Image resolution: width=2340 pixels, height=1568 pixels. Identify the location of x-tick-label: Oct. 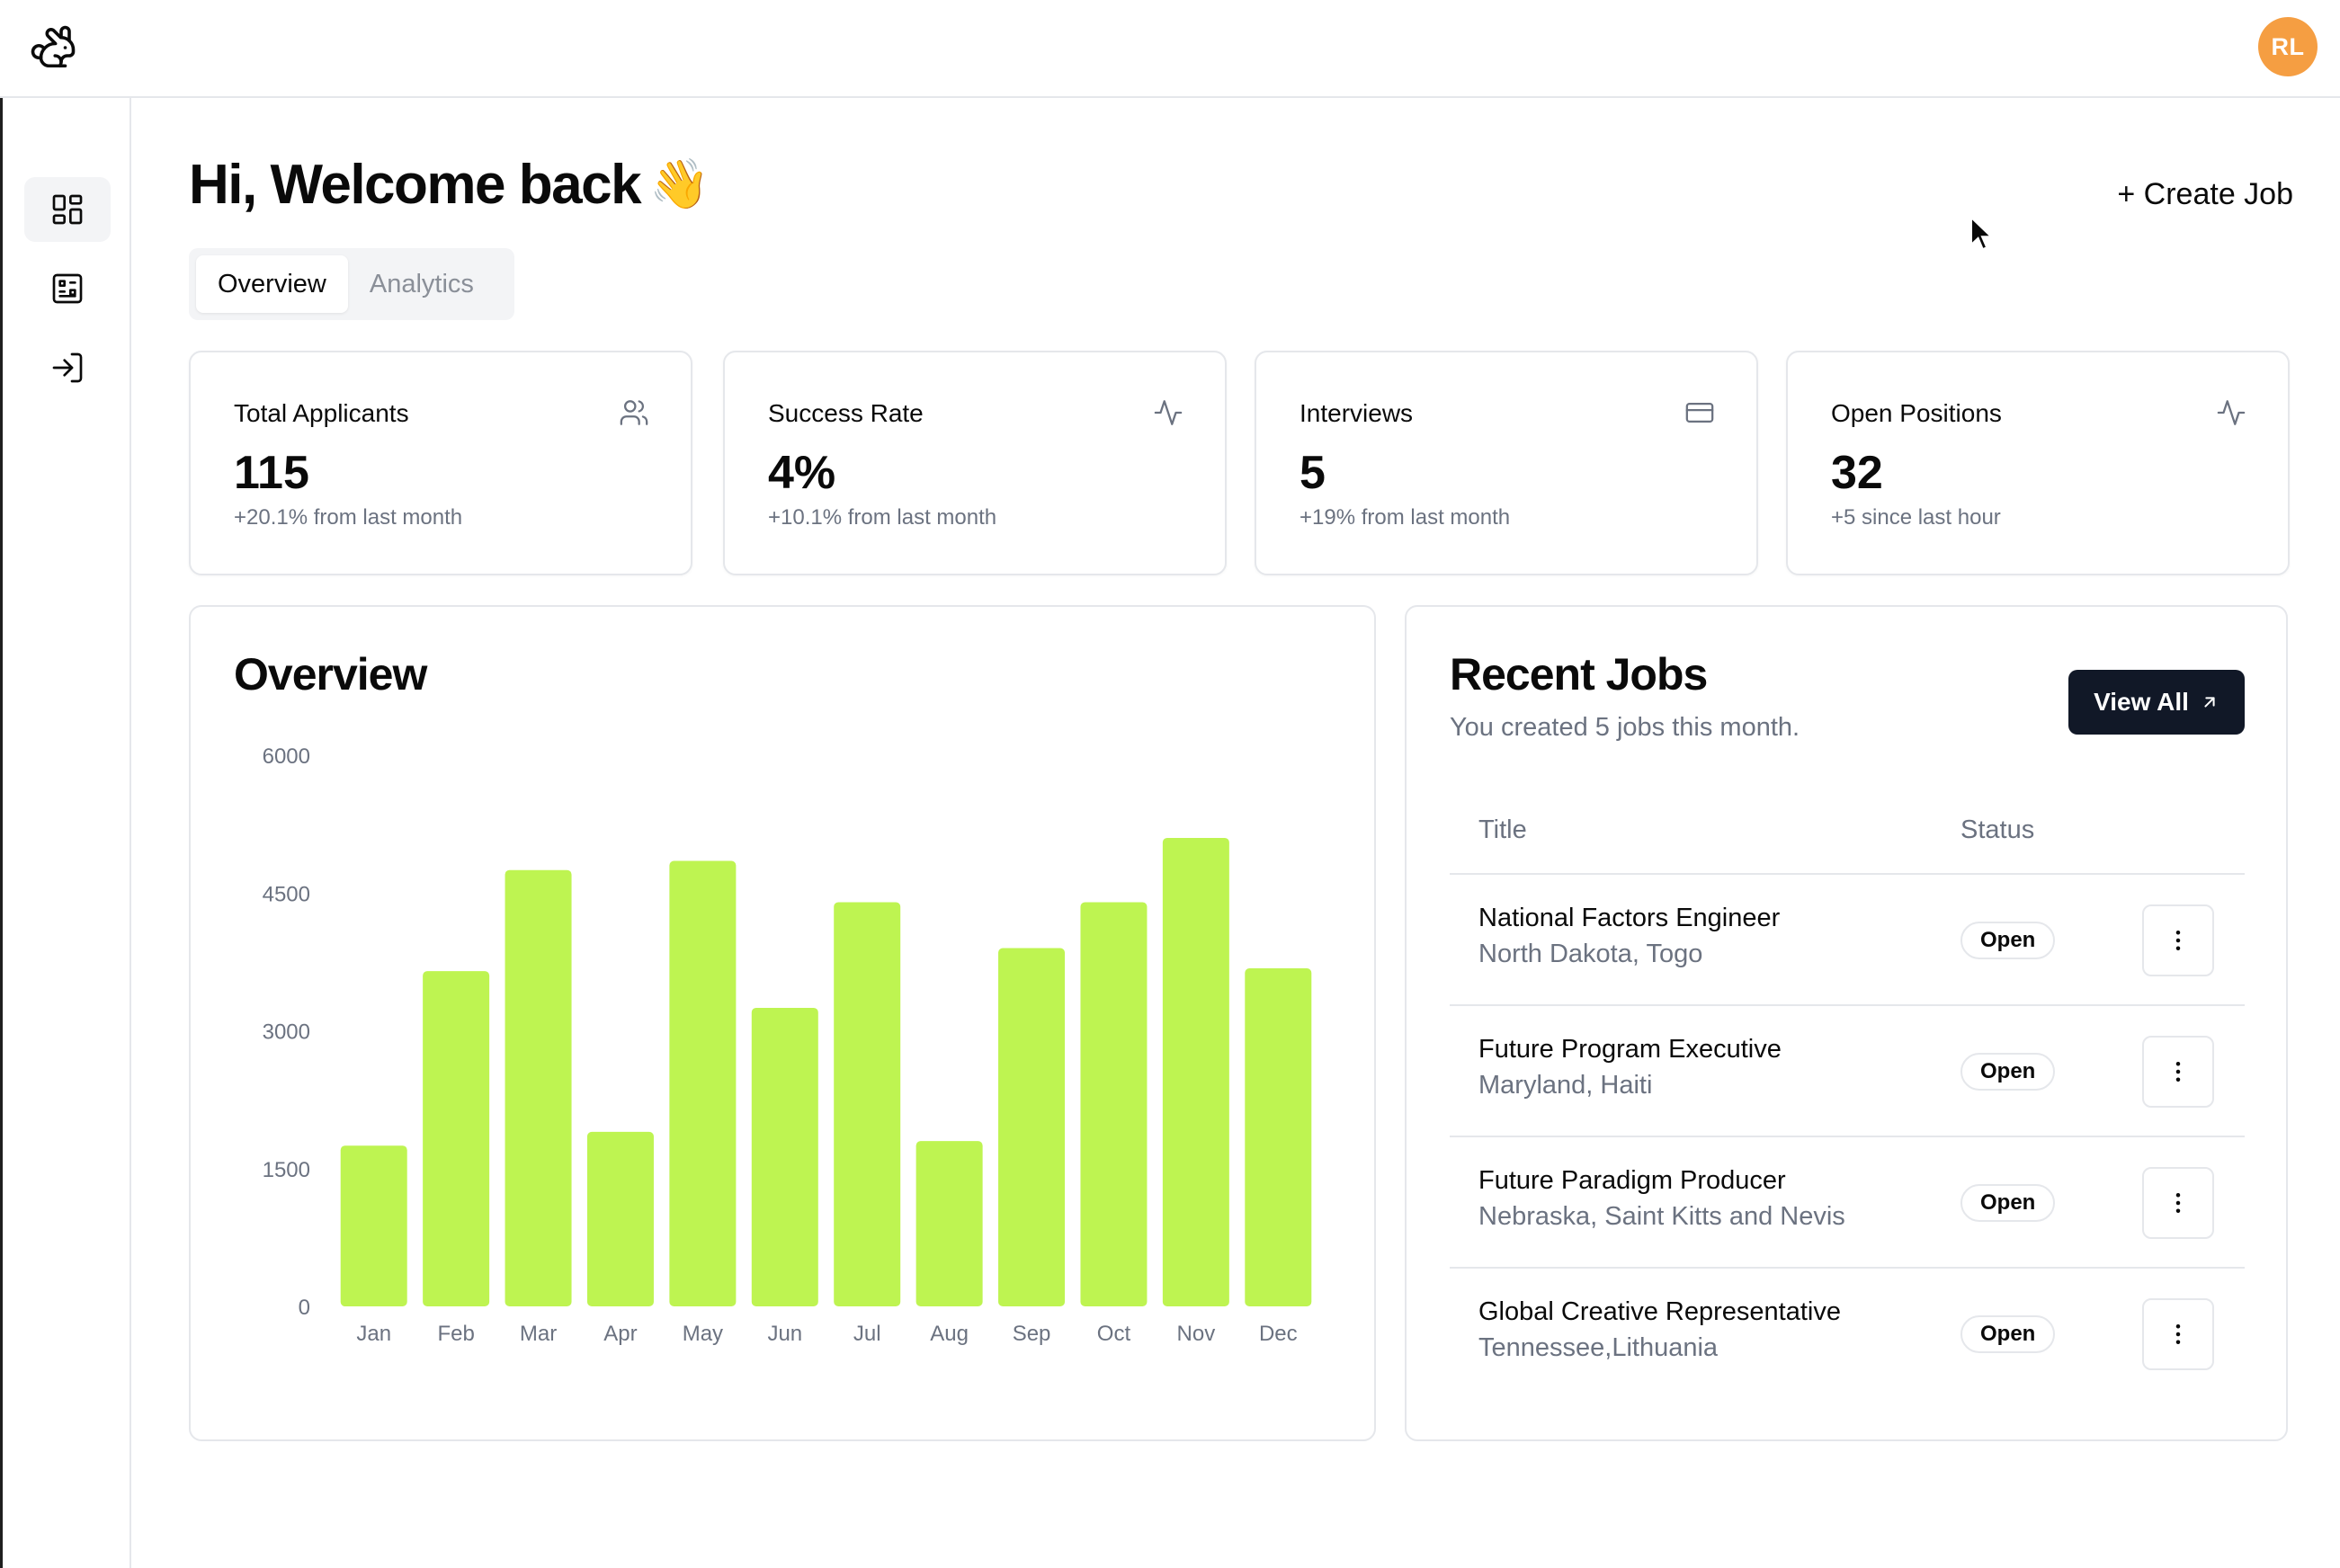
(1114, 1334).